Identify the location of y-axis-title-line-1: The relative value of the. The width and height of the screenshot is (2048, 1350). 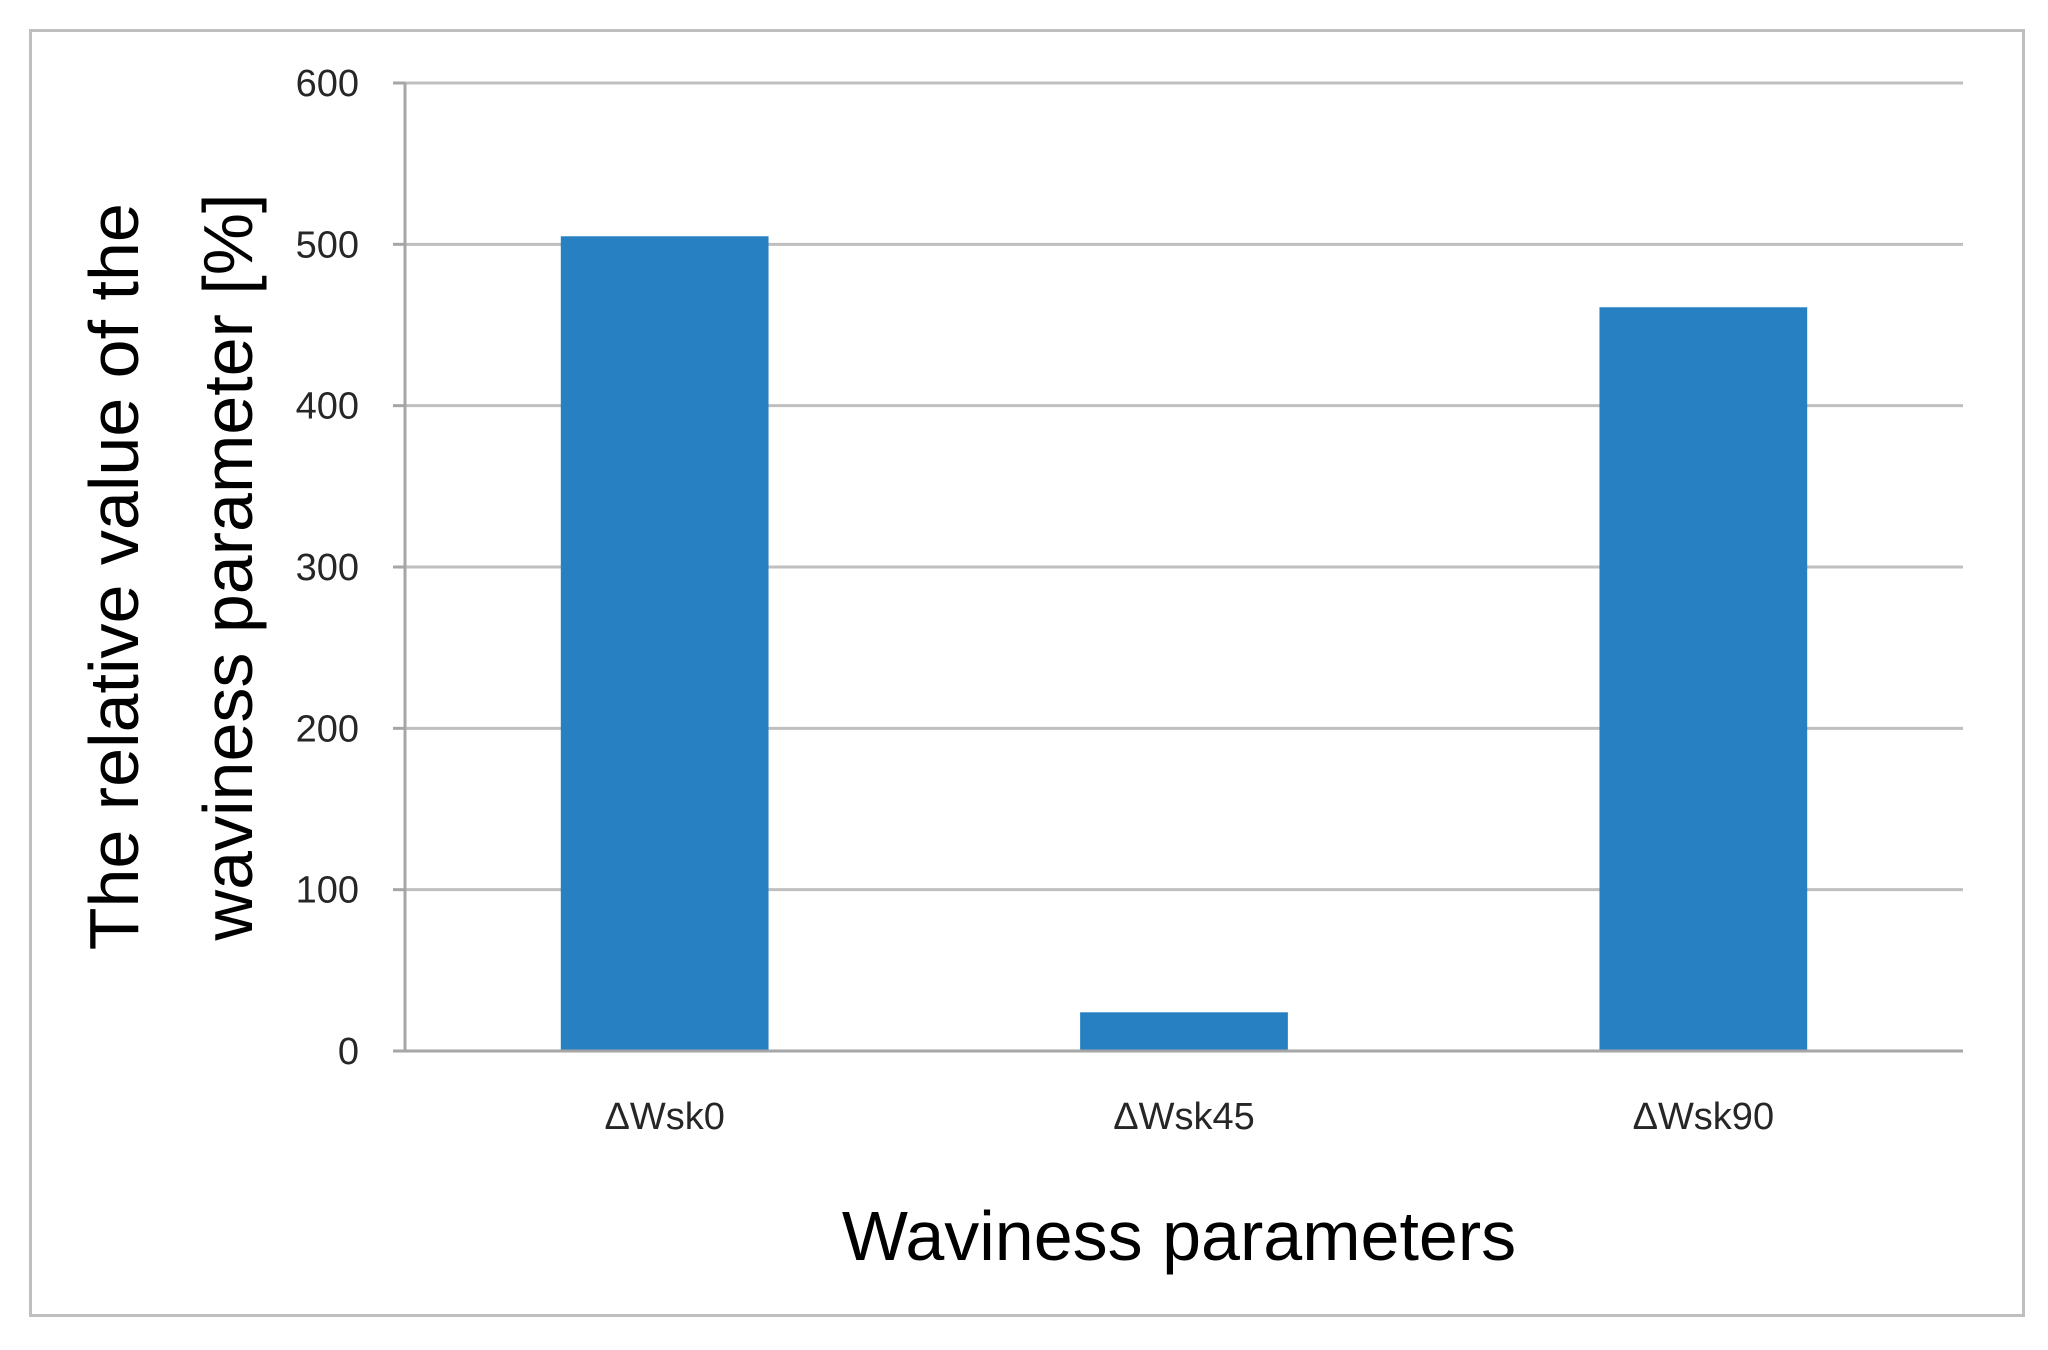
(114, 576).